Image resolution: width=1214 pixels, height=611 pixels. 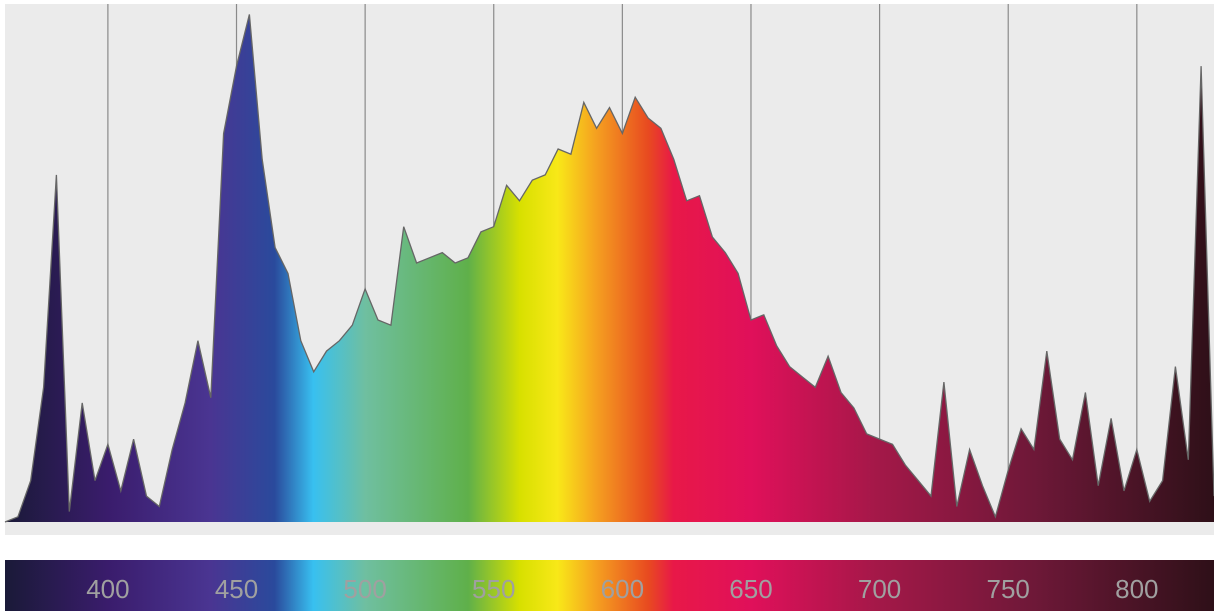 I want to click on x-tick-label: 800, so click(x=1136, y=589).